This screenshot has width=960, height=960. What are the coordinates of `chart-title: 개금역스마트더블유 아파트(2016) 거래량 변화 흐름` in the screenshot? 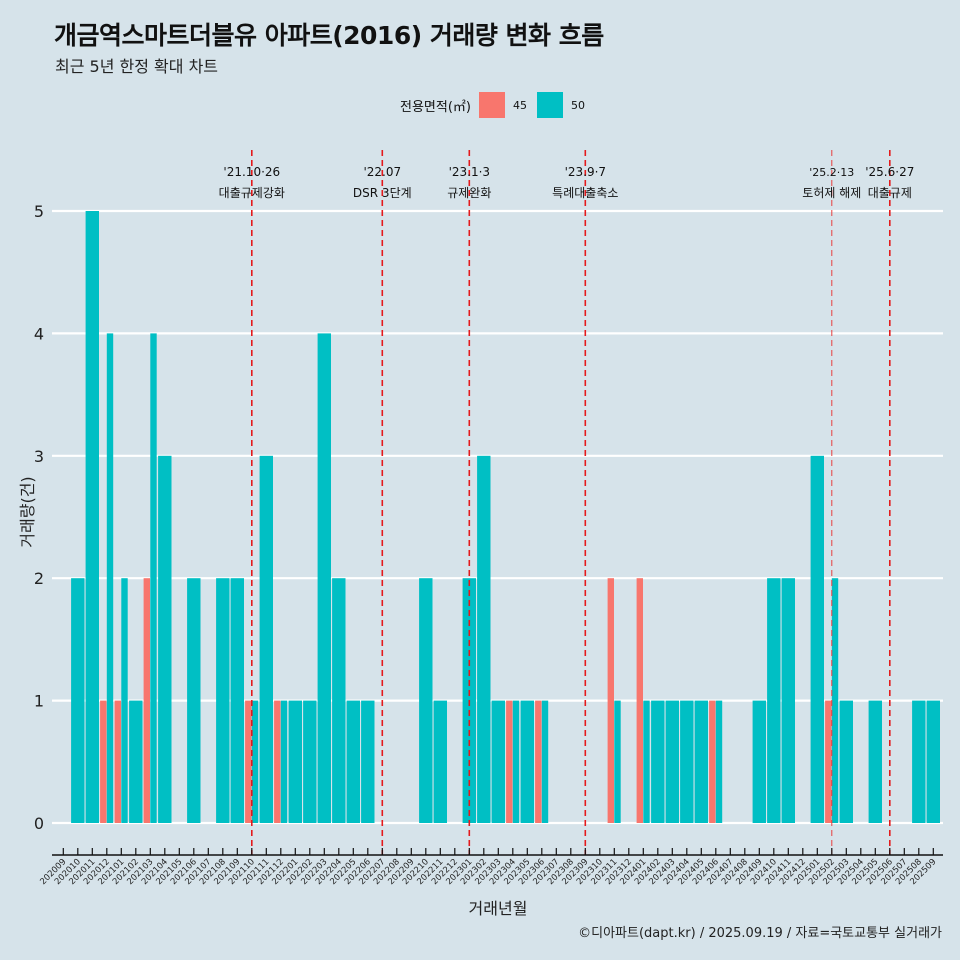 It's located at (329, 35).